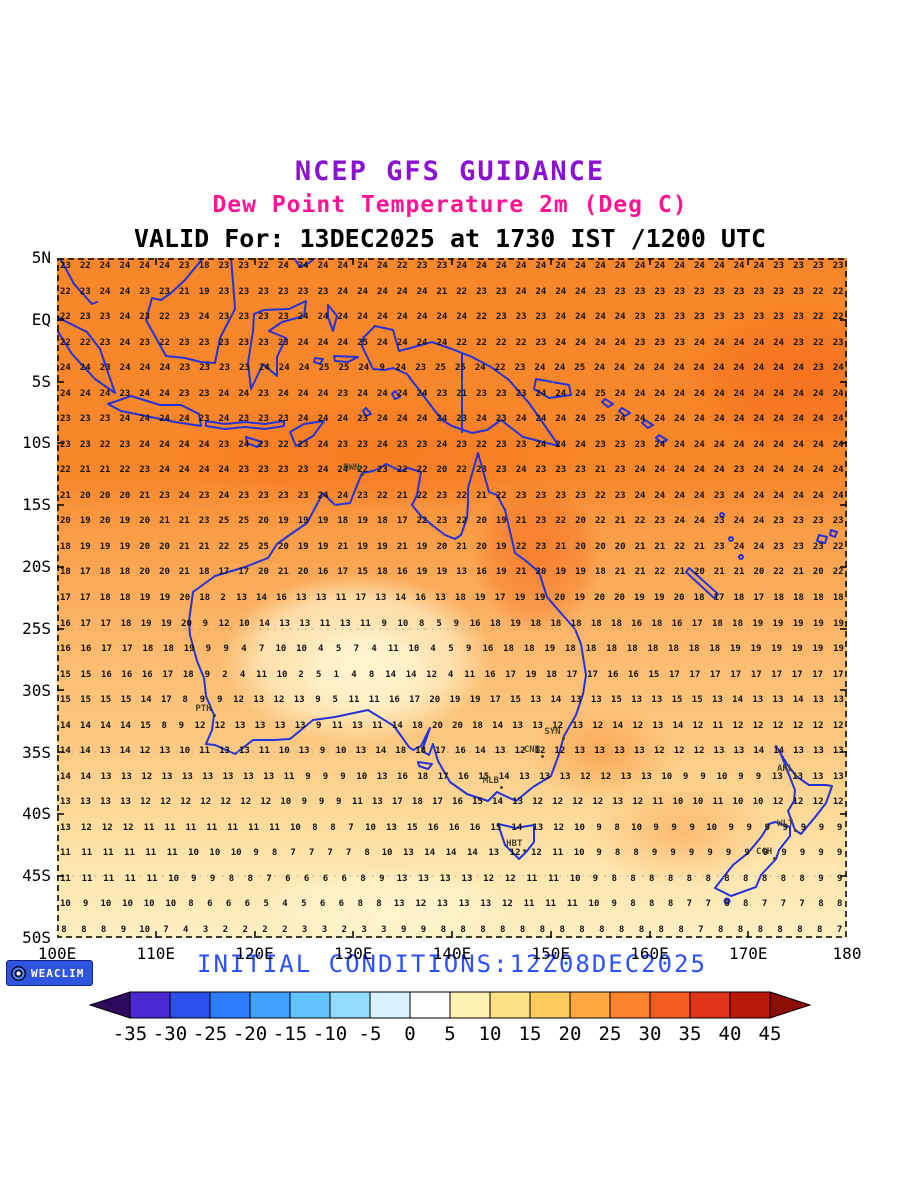 The height and width of the screenshot is (1200, 900). What do you see at coordinates (307, 433) in the screenshot?
I see `timor-island` at bounding box center [307, 433].